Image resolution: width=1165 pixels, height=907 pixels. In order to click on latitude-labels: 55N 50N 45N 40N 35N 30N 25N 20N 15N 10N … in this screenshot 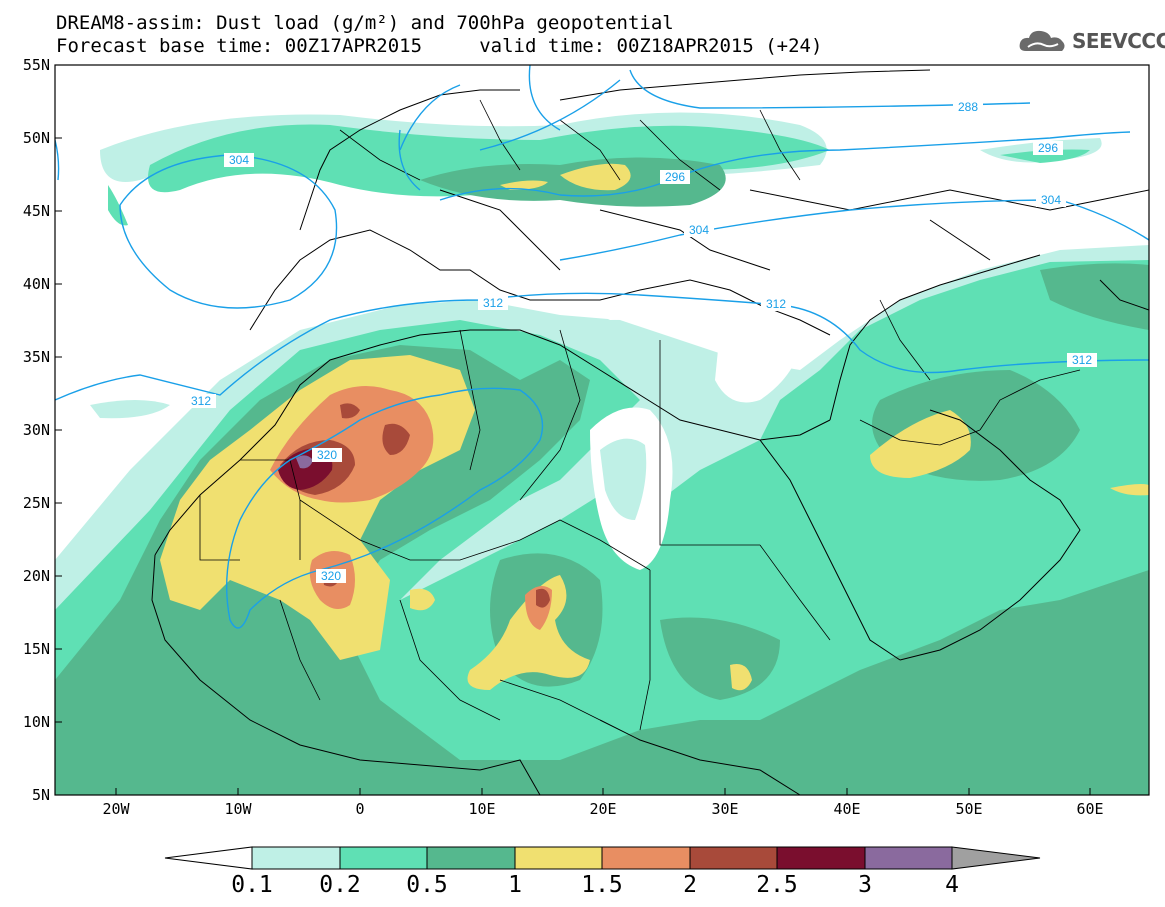, I will do `click(36, 430)`.